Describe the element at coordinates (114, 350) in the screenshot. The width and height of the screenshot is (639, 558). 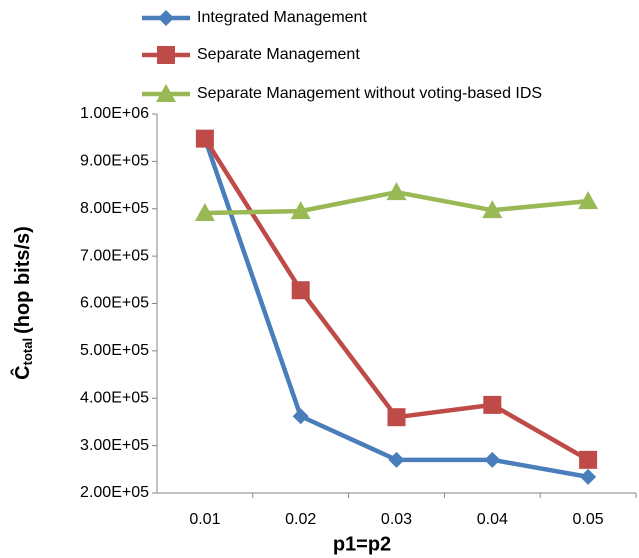
I see `y-tick-label: 5.00E+05` at that location.